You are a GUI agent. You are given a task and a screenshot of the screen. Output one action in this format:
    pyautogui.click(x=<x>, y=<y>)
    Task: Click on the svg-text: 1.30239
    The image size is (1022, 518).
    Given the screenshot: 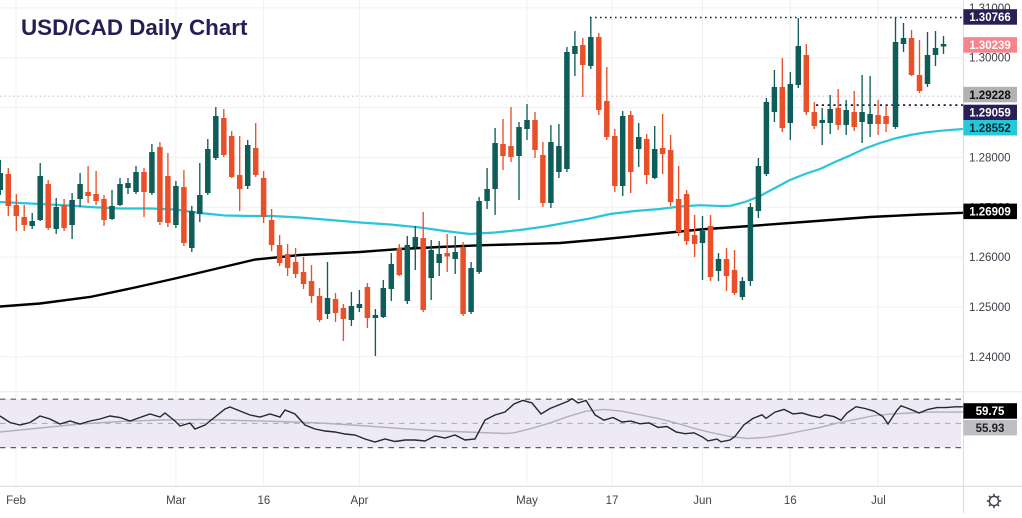 What is the action you would take?
    pyautogui.click(x=990, y=46)
    